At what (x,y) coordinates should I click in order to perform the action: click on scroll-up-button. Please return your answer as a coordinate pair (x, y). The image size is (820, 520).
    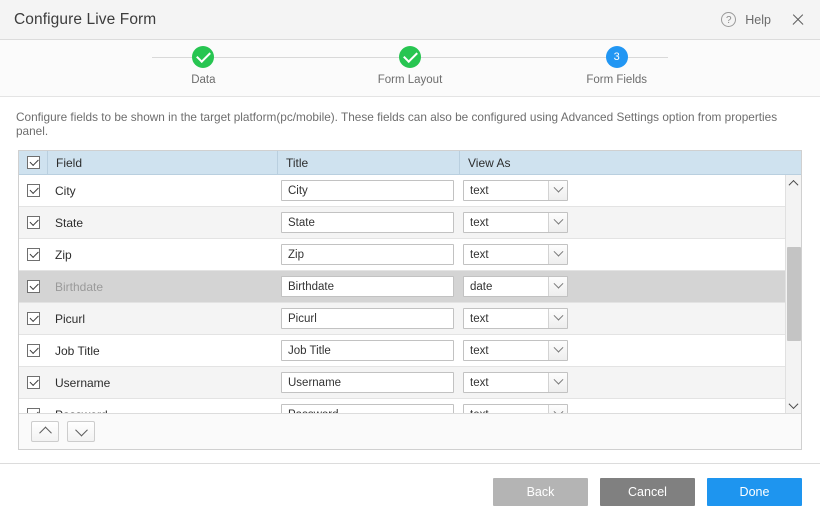
    Looking at the image, I should click on (793, 183).